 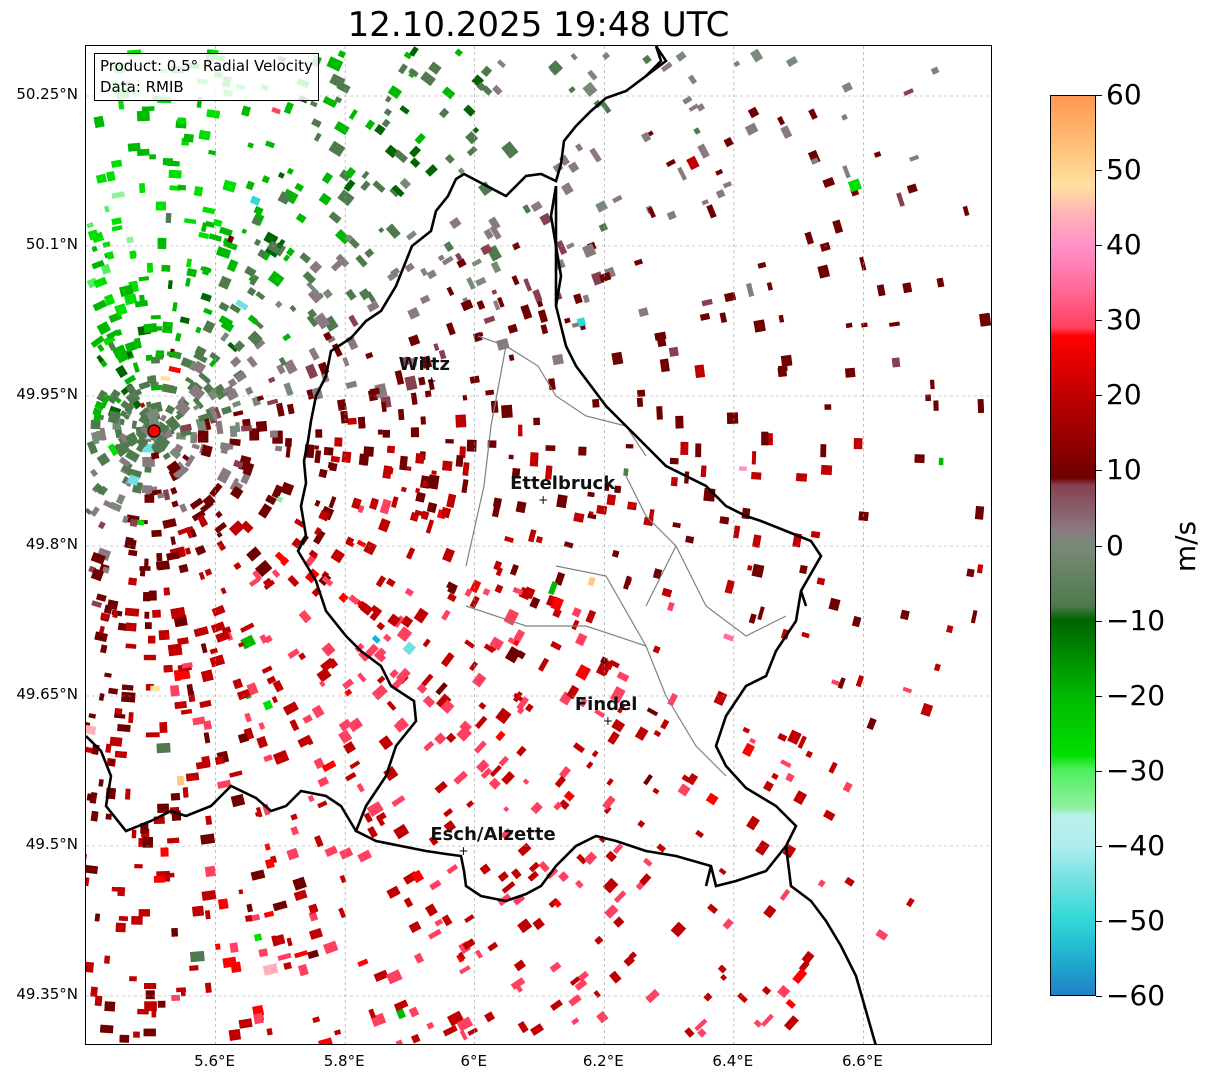 I want to click on lon-tick-label: 6°E, so click(x=473, y=1061).